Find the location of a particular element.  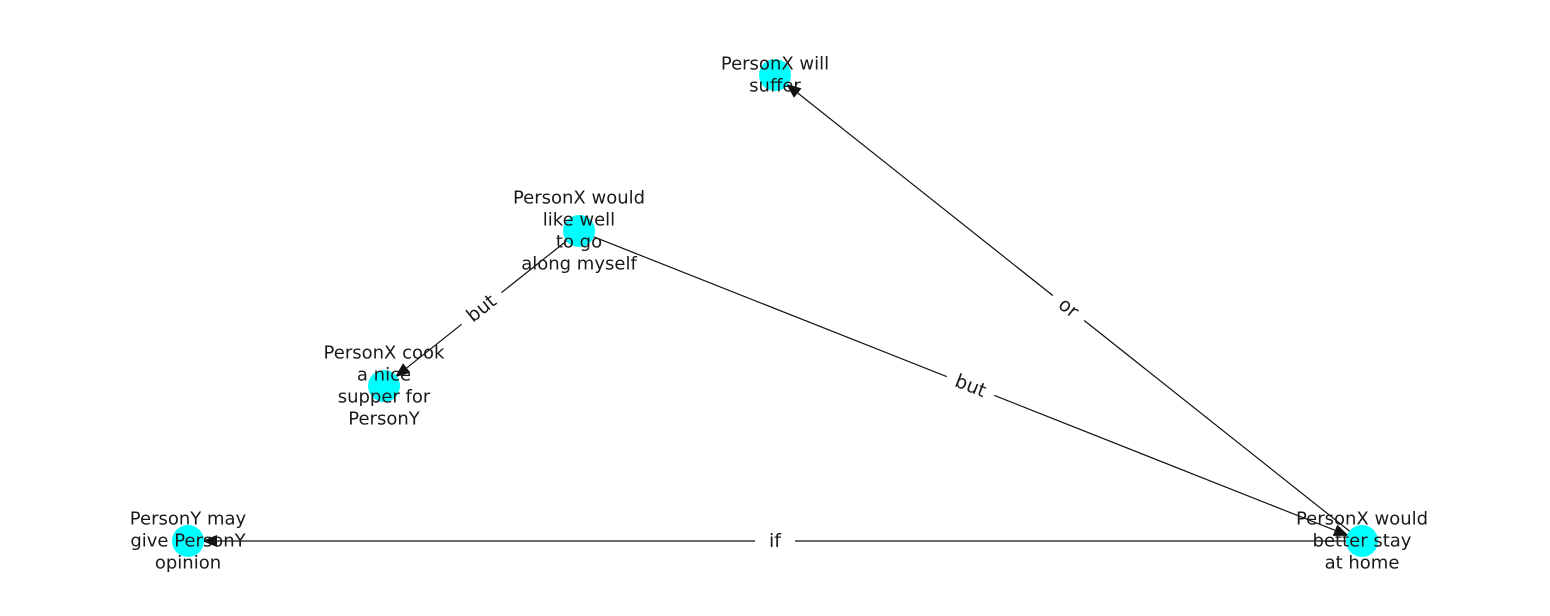

node-label-suffer: PersonX will suffer is located at coordinates (775, 75).